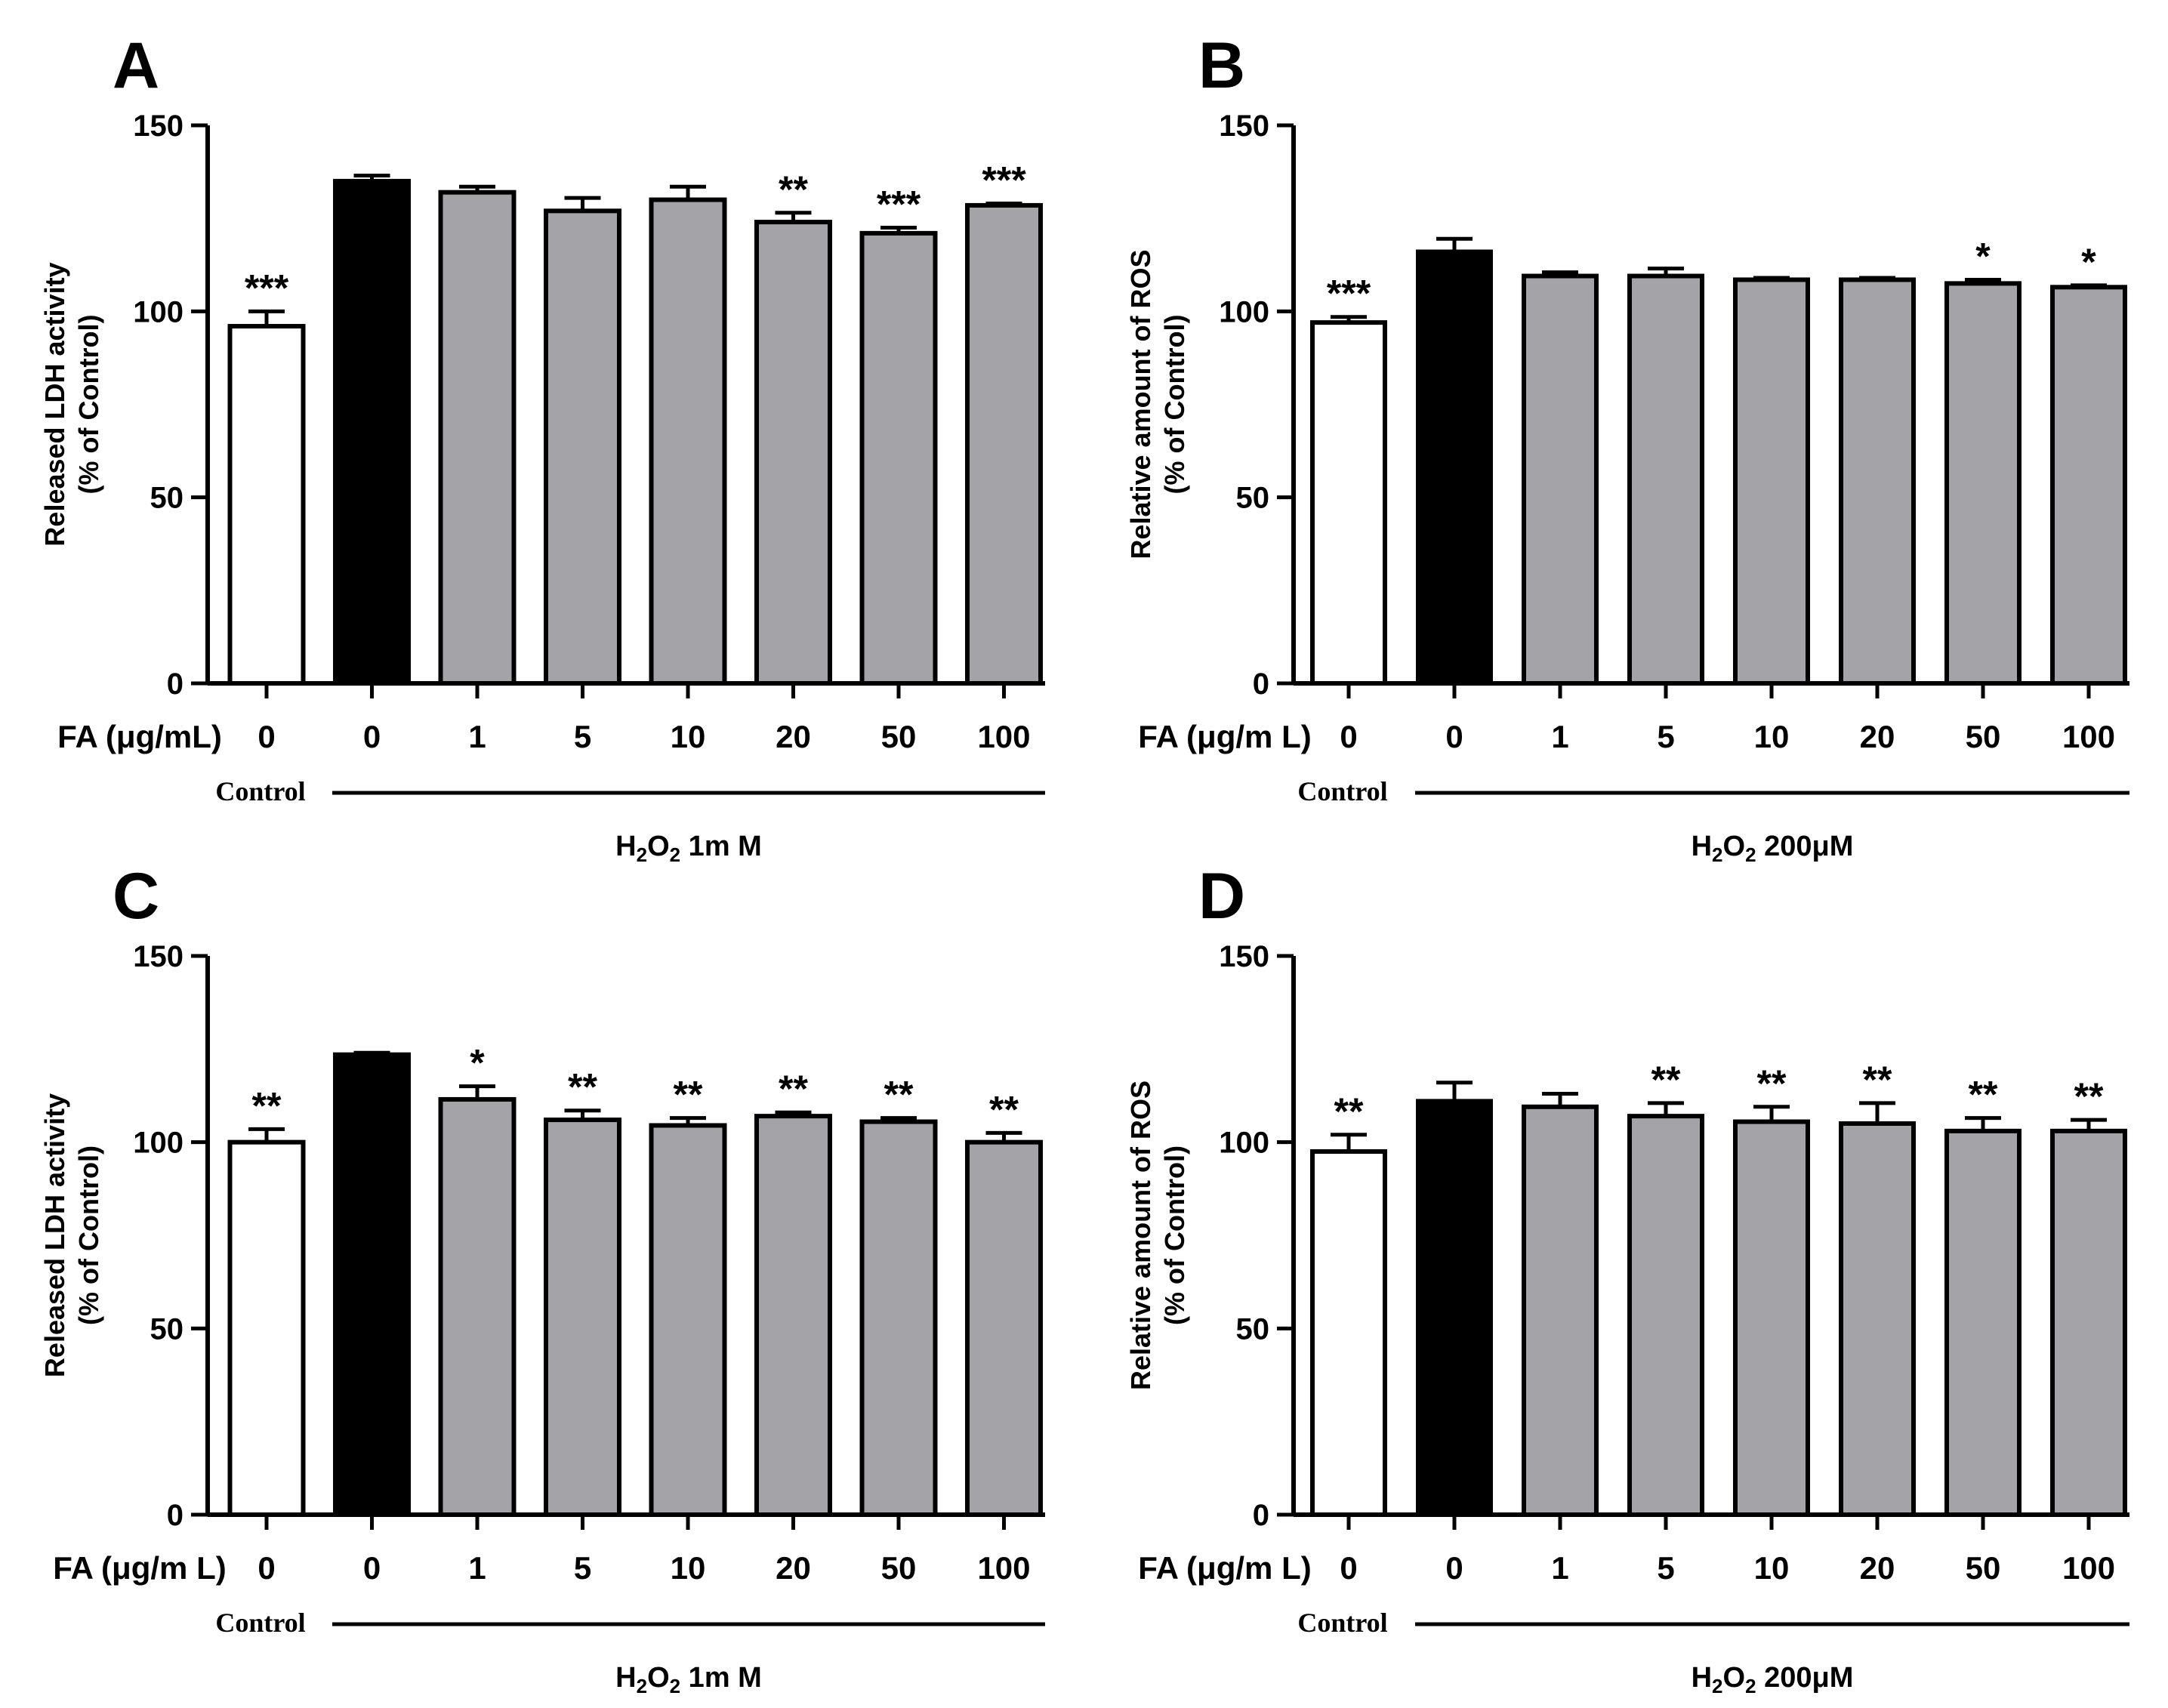 Image resolution: width=2168 pixels, height=1708 pixels. I want to click on y-tick-label: 50, so click(167, 1329).